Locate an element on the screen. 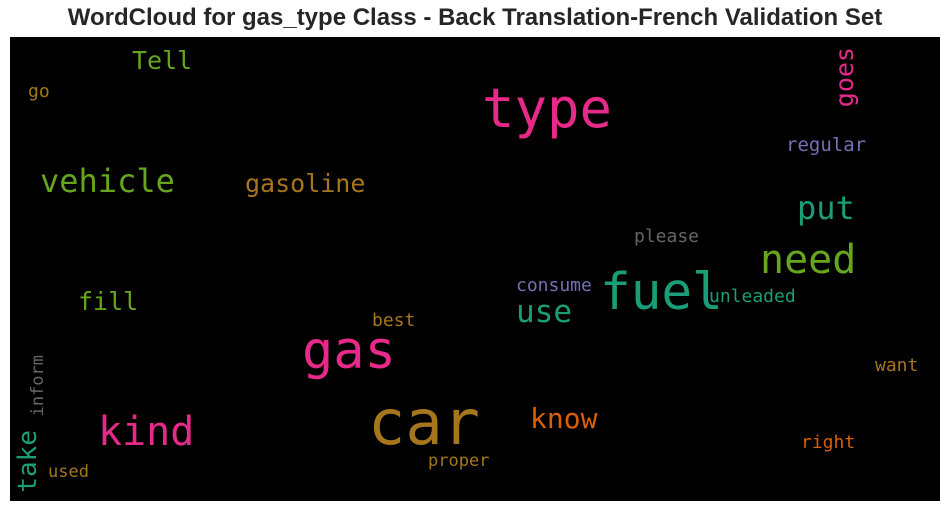 Image resolution: width=950 pixels, height=511 pixels. word-unleaded: unleaded is located at coordinates (752, 296).